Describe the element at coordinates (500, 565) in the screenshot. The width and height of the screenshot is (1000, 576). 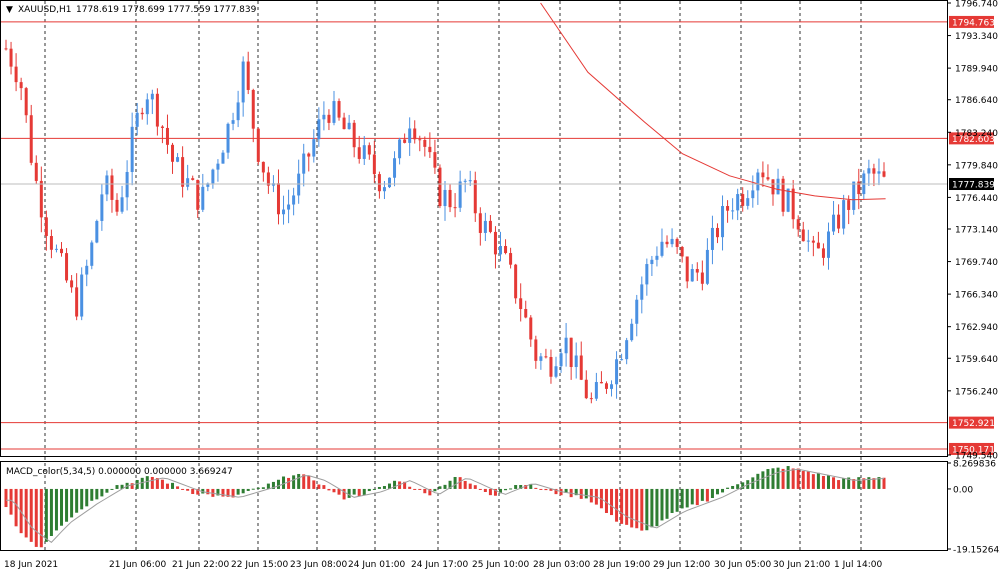
I see `x-tick-label: 25 Jun 10:00` at that location.